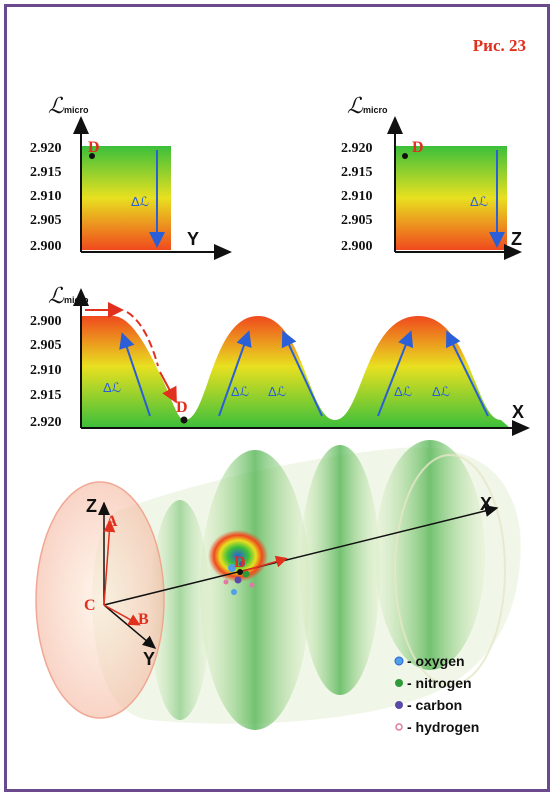 This screenshot has height=800, width=558. I want to click on nitrogen-atom, so click(246, 574).